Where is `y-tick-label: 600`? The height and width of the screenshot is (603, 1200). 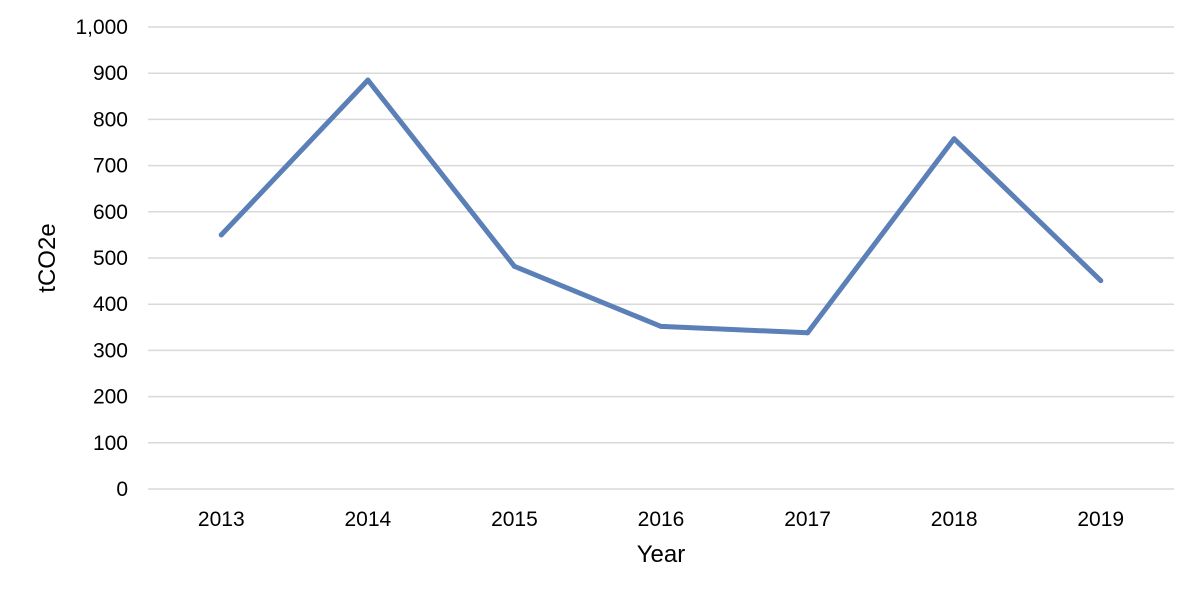 y-tick-label: 600 is located at coordinates (110, 212).